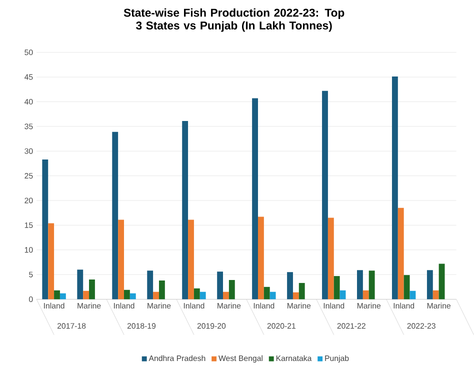 The height and width of the screenshot is (366, 474). I want to click on chart-title: State-wise Fish Production 2022-23: Top 3 States vs Punjab (In Lakh Tonnes), so click(234, 20).